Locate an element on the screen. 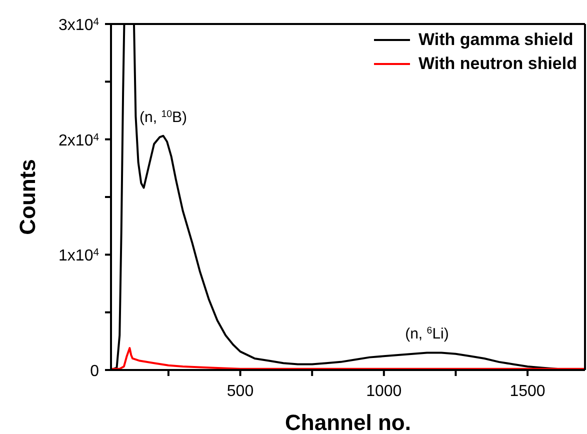 The height and width of the screenshot is (434, 587). x-tick-label: 500 is located at coordinates (240, 391).